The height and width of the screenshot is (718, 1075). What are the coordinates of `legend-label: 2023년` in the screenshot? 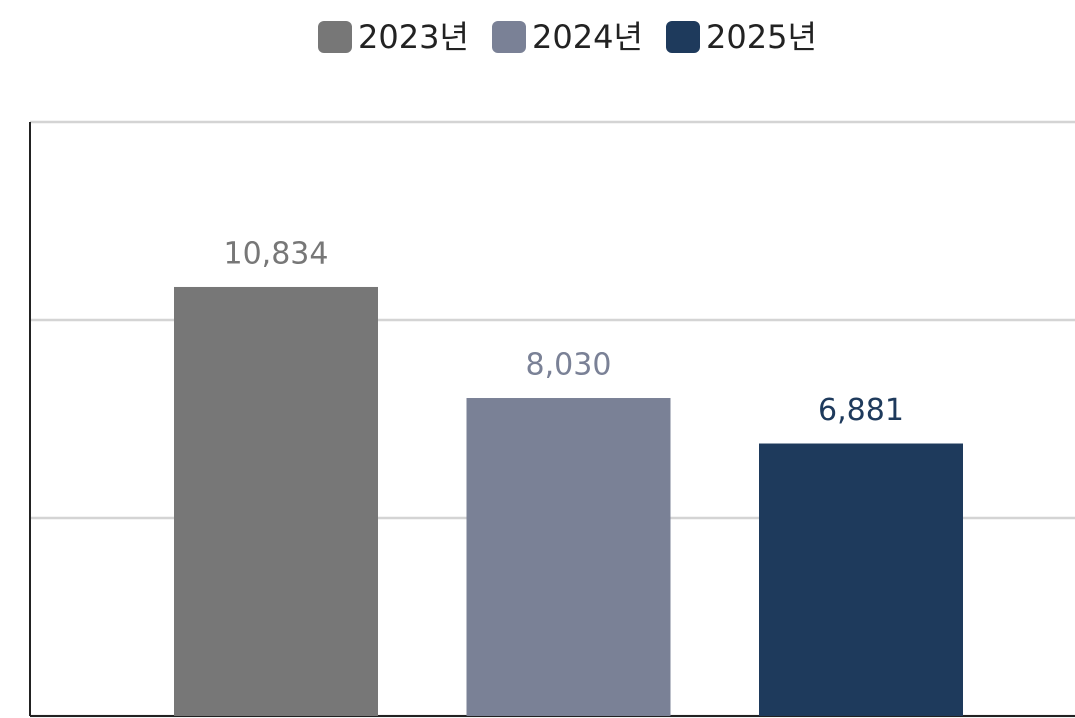 It's located at (413, 37).